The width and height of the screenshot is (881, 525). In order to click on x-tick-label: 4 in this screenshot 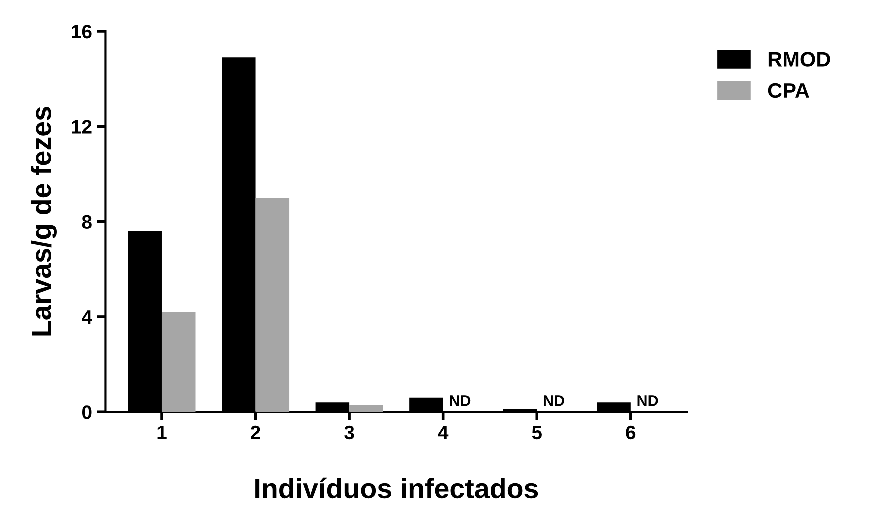, I will do `click(443, 433)`.